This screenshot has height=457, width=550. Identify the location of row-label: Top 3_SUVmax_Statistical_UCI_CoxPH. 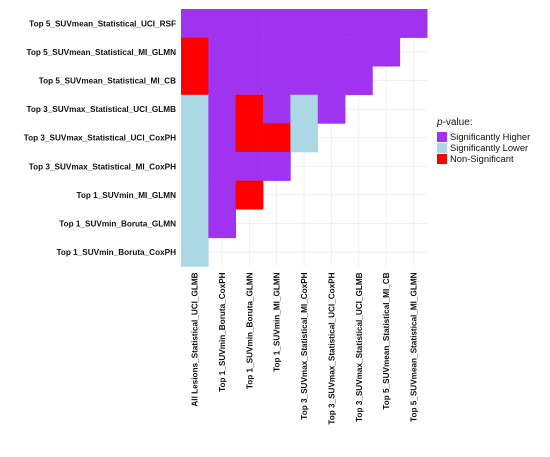
(100, 138).